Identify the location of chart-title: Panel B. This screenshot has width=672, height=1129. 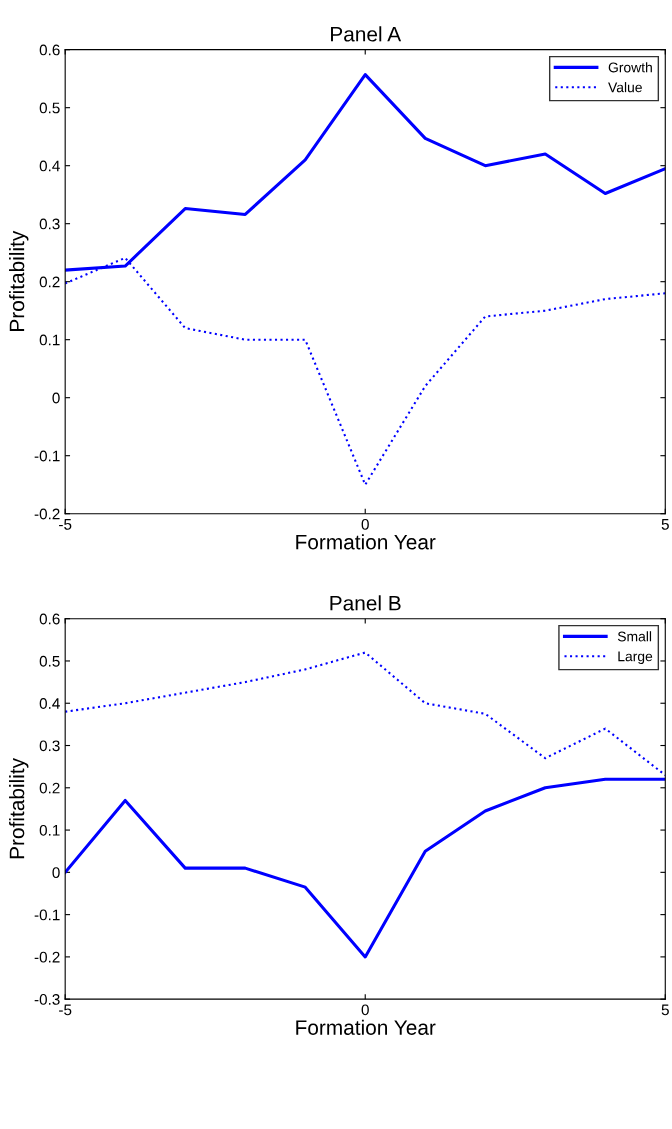
(365, 603).